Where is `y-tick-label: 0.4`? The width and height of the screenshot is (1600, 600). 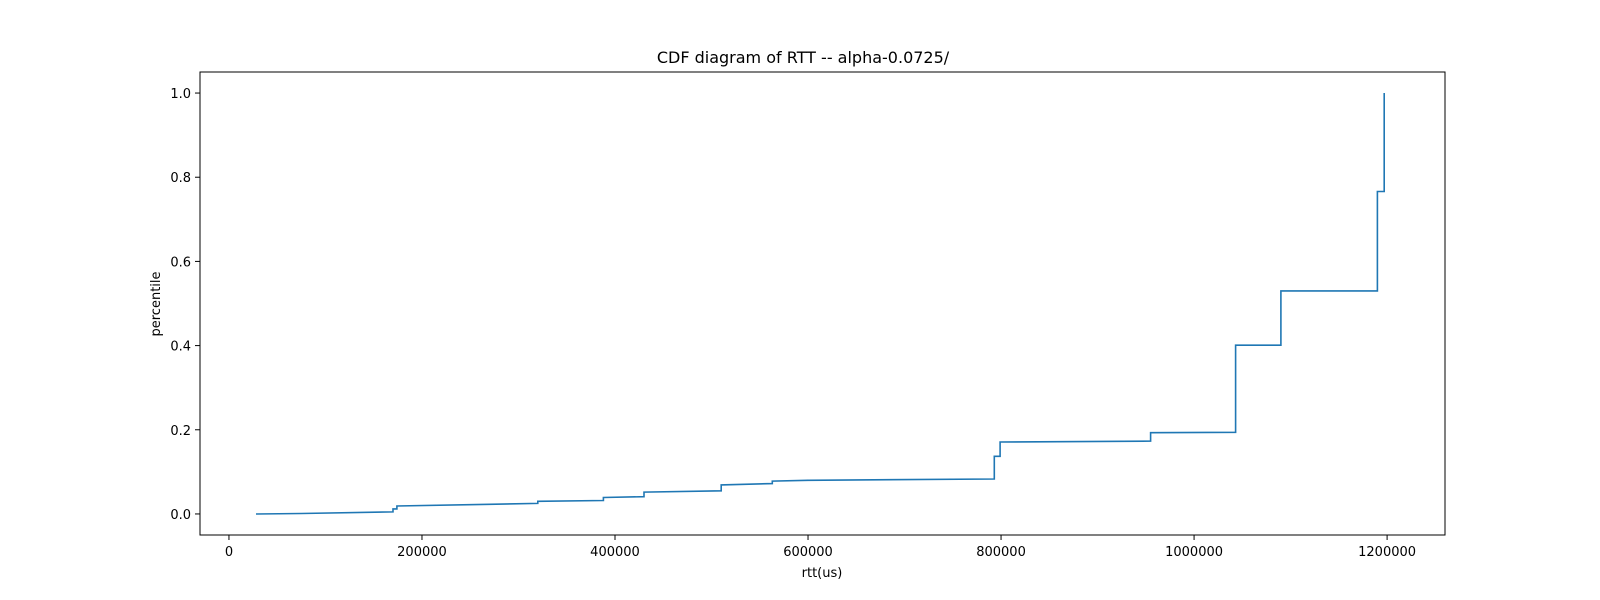
y-tick-label: 0.4 is located at coordinates (180, 347).